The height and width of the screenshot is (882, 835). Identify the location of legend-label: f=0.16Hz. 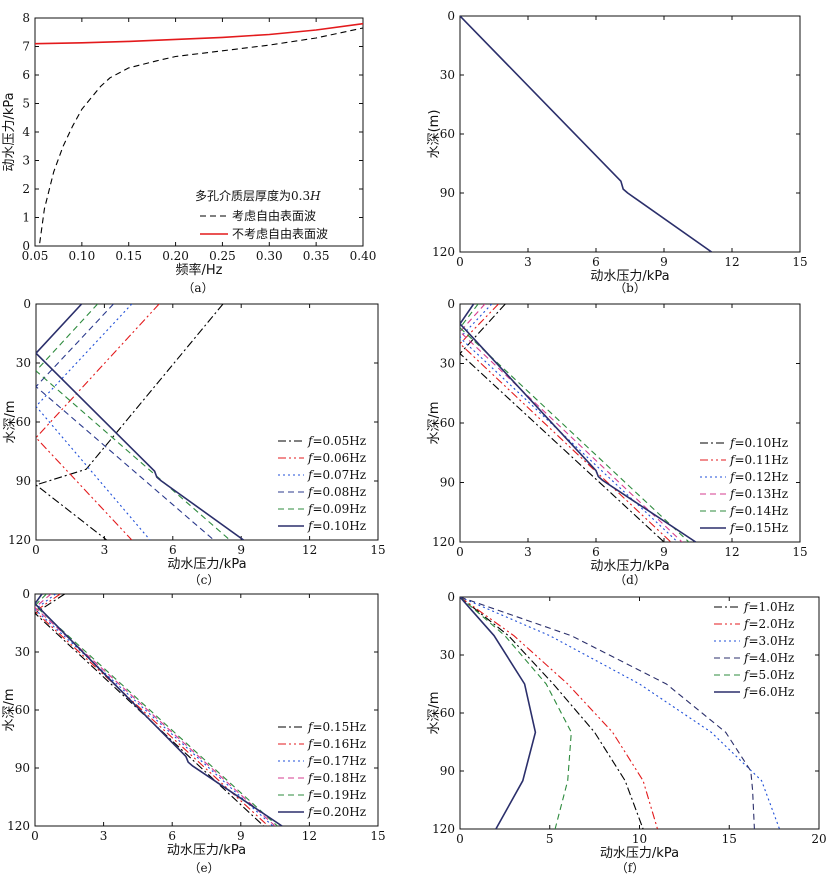
(336, 744).